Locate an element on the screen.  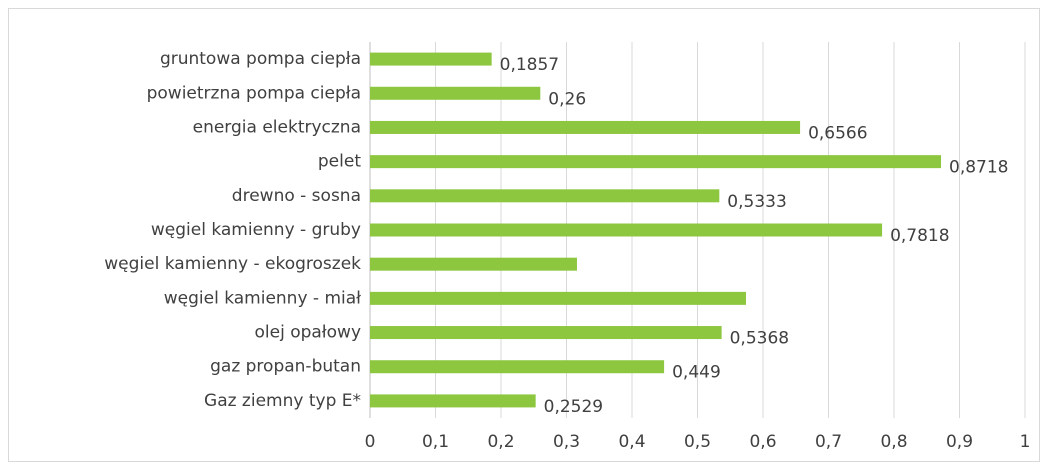
y-tick-label: węgiel kamienny - gruby is located at coordinates (256, 230).